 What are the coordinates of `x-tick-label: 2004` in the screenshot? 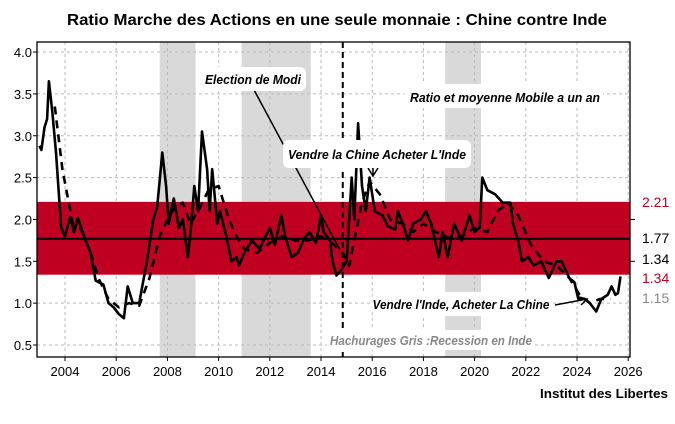 It's located at (65, 371).